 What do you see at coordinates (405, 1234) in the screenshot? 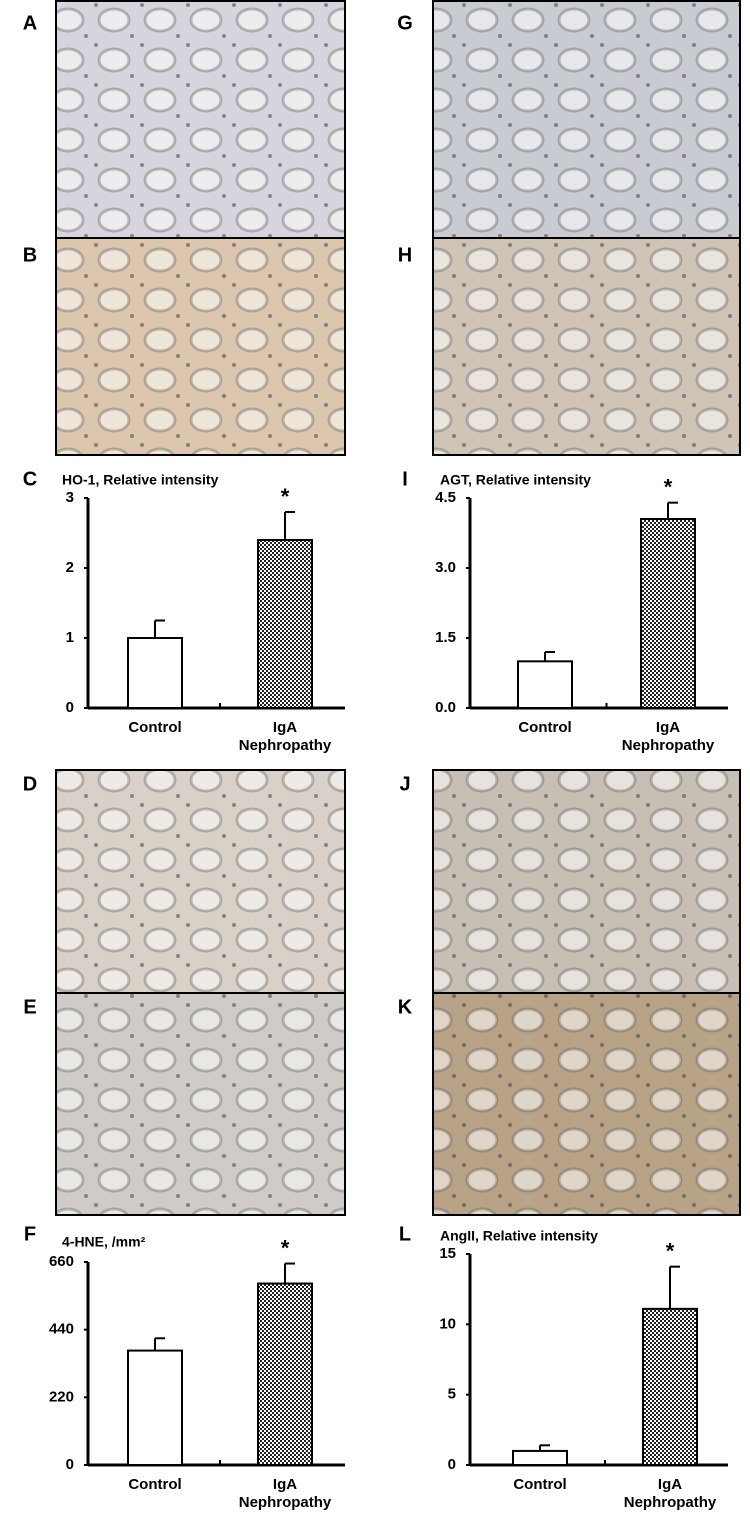
I see `panel-label: L` at bounding box center [405, 1234].